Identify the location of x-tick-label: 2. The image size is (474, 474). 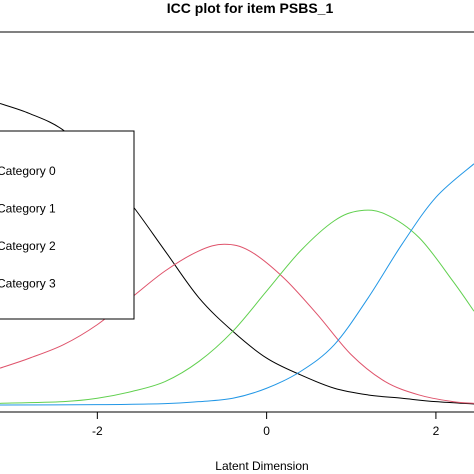
(436, 431).